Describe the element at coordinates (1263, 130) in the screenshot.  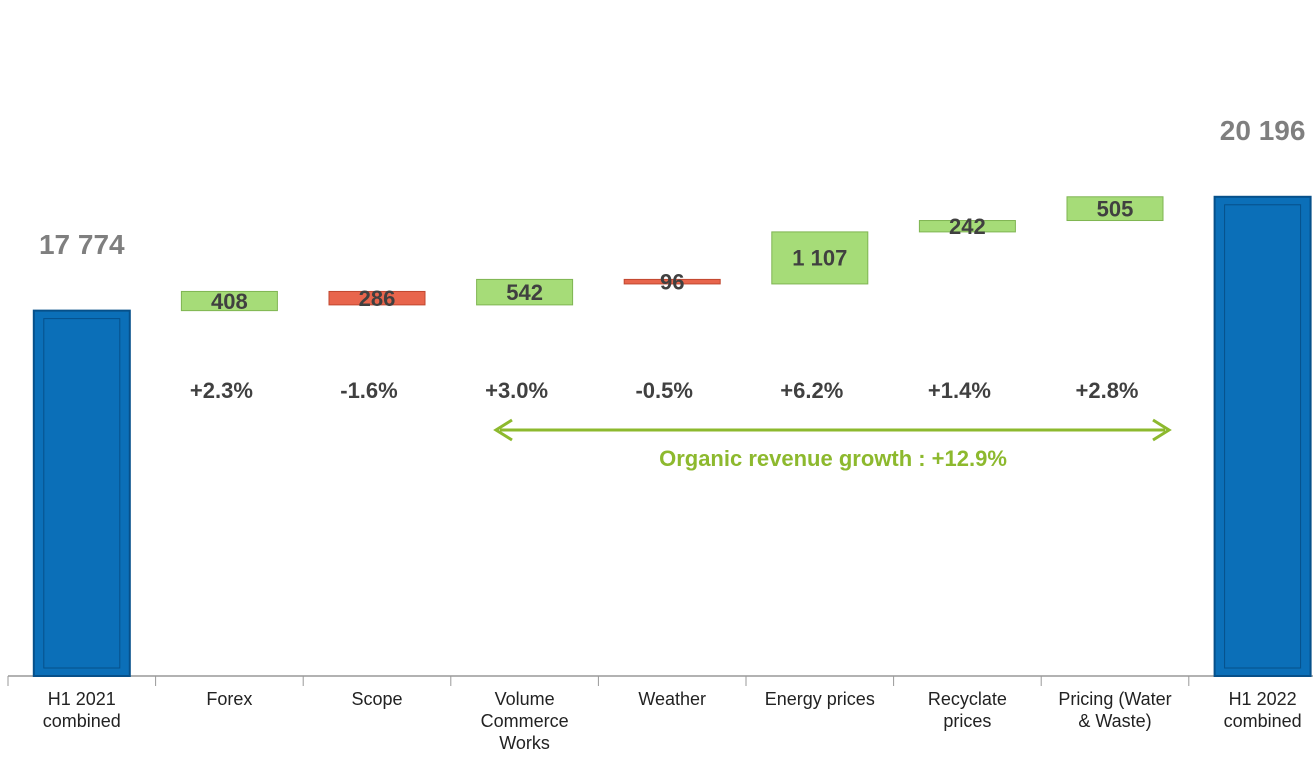
I see `total-label: 20 196` at that location.